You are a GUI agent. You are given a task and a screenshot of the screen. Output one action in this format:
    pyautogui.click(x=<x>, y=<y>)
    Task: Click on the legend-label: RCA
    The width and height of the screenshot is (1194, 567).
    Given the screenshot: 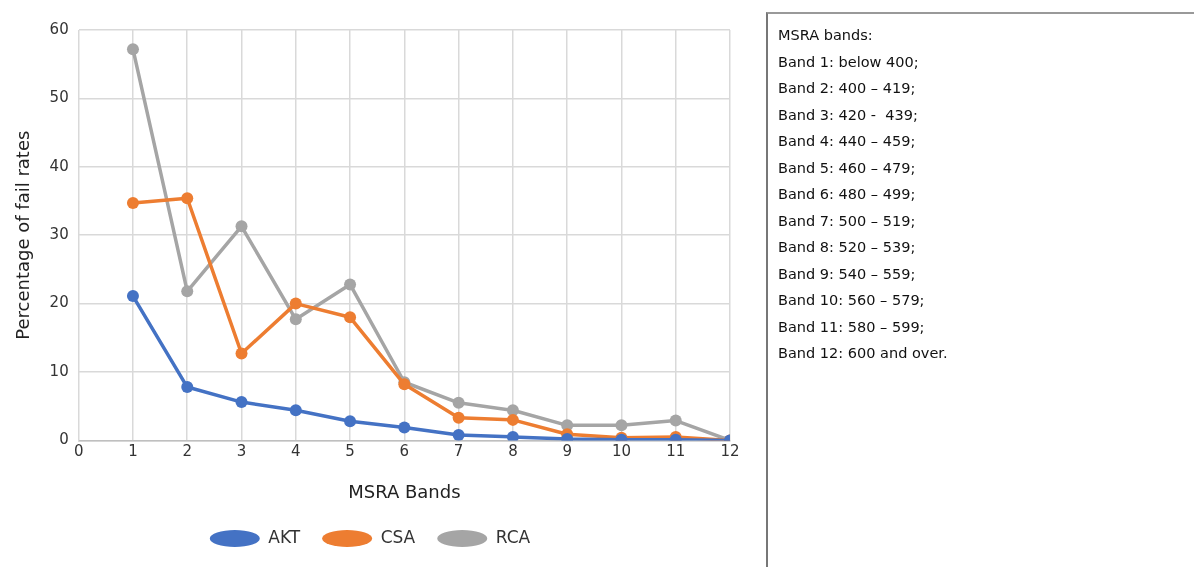 What is the action you would take?
    pyautogui.click(x=513, y=536)
    